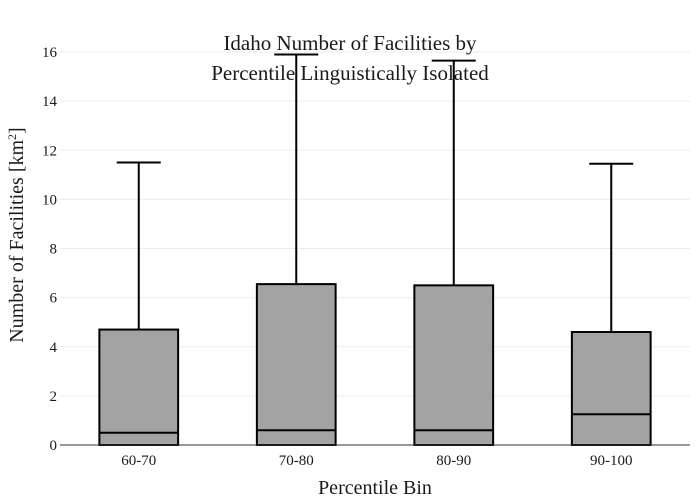 Image resolution: width=700 pixels, height=500 pixels. Describe the element at coordinates (296, 461) in the screenshot. I see `x-tick-label: 70-80` at that location.